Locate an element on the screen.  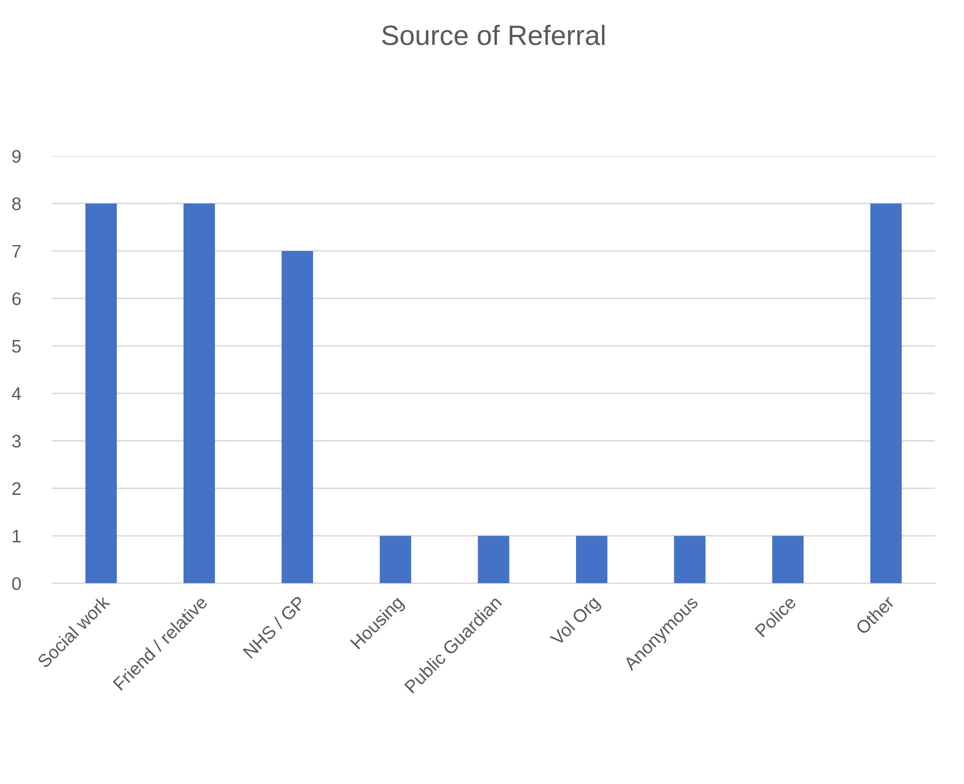
y-tick-label: 7 is located at coordinates (16, 251).